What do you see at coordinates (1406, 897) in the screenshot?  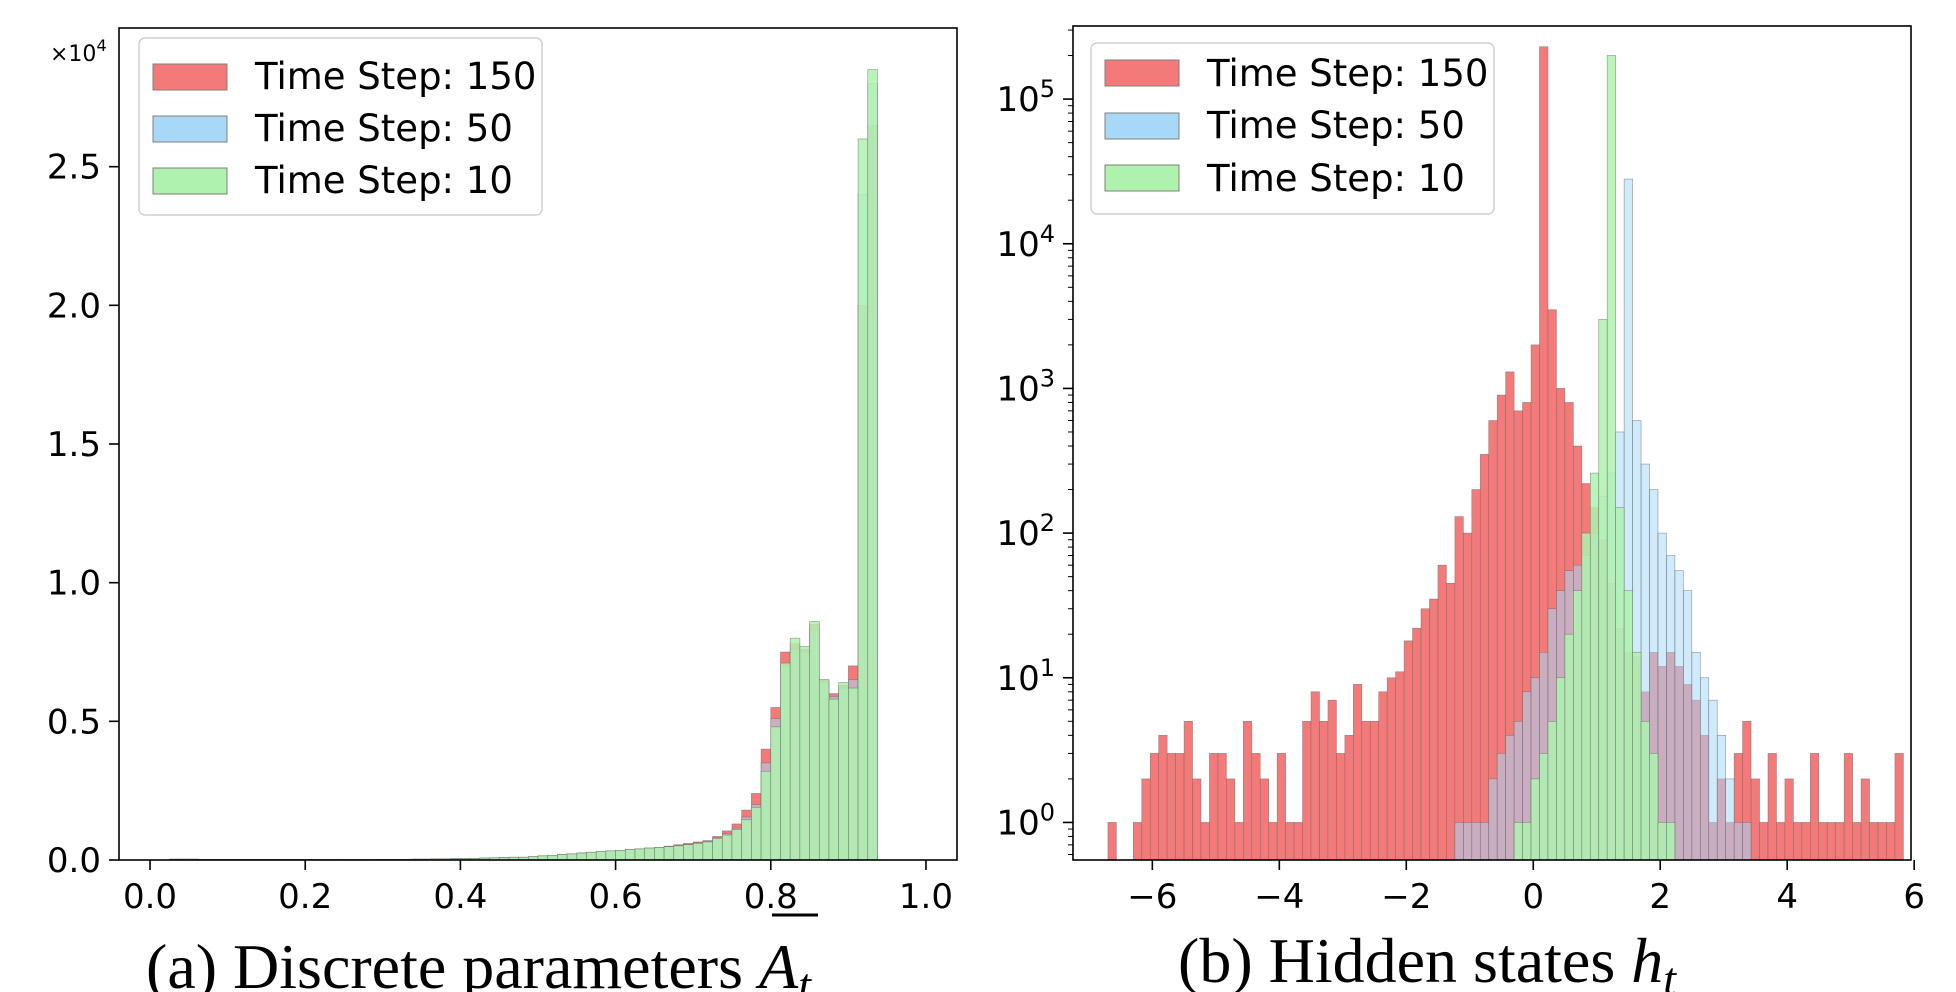 I see `x-tick-label-b-2: −2` at bounding box center [1406, 897].